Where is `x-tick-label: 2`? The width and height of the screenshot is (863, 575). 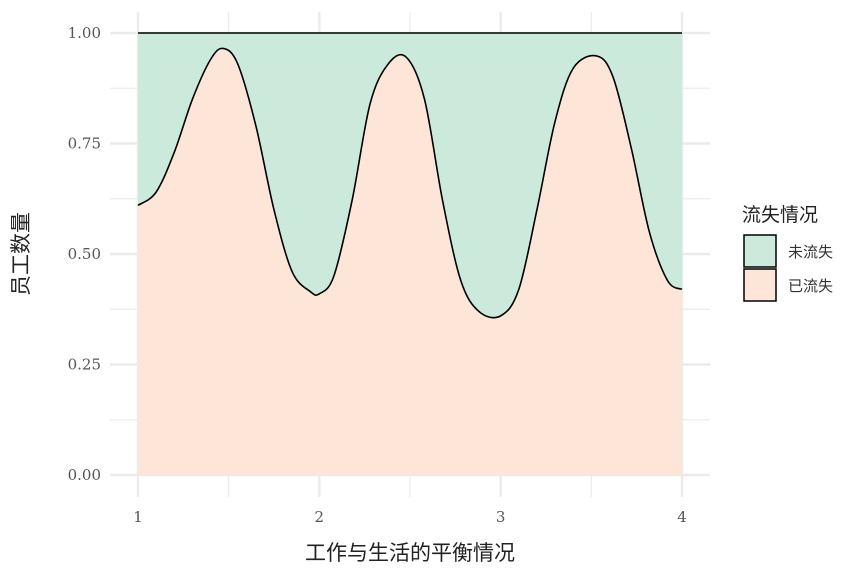
x-tick-label: 2 is located at coordinates (320, 517).